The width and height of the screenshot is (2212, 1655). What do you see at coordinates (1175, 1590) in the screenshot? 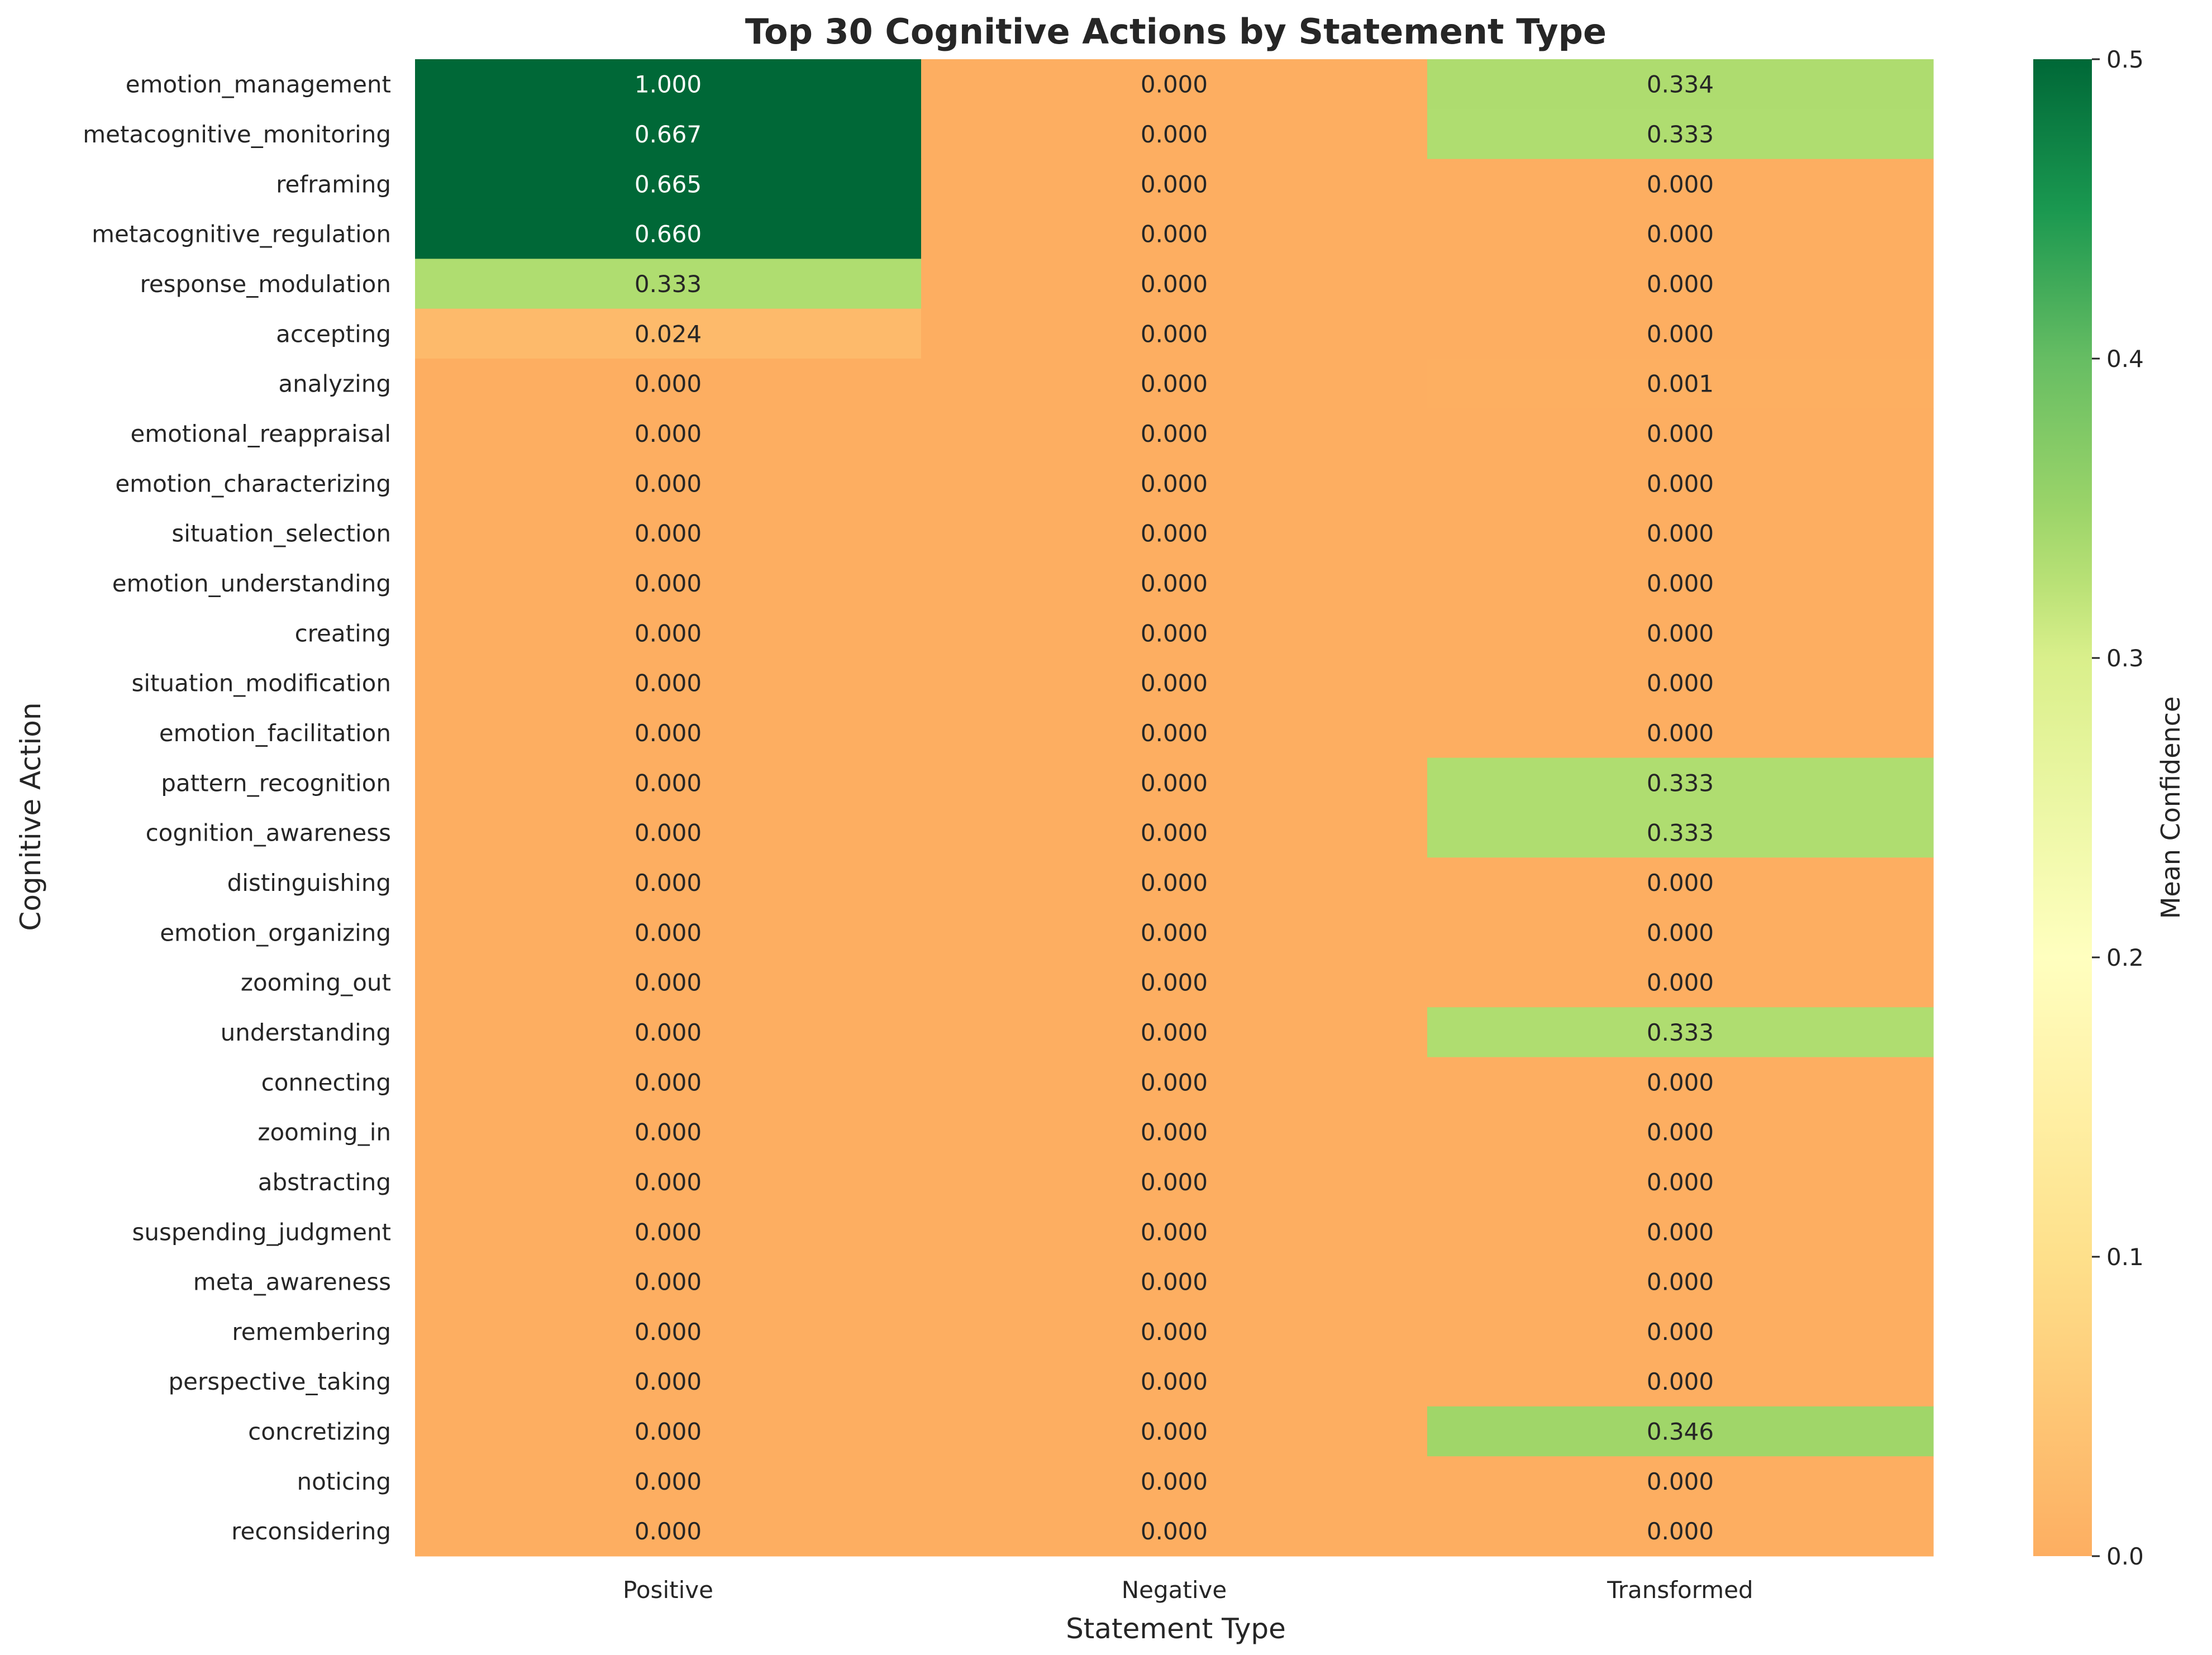
I see `x-tick-label: Negative` at bounding box center [1175, 1590].